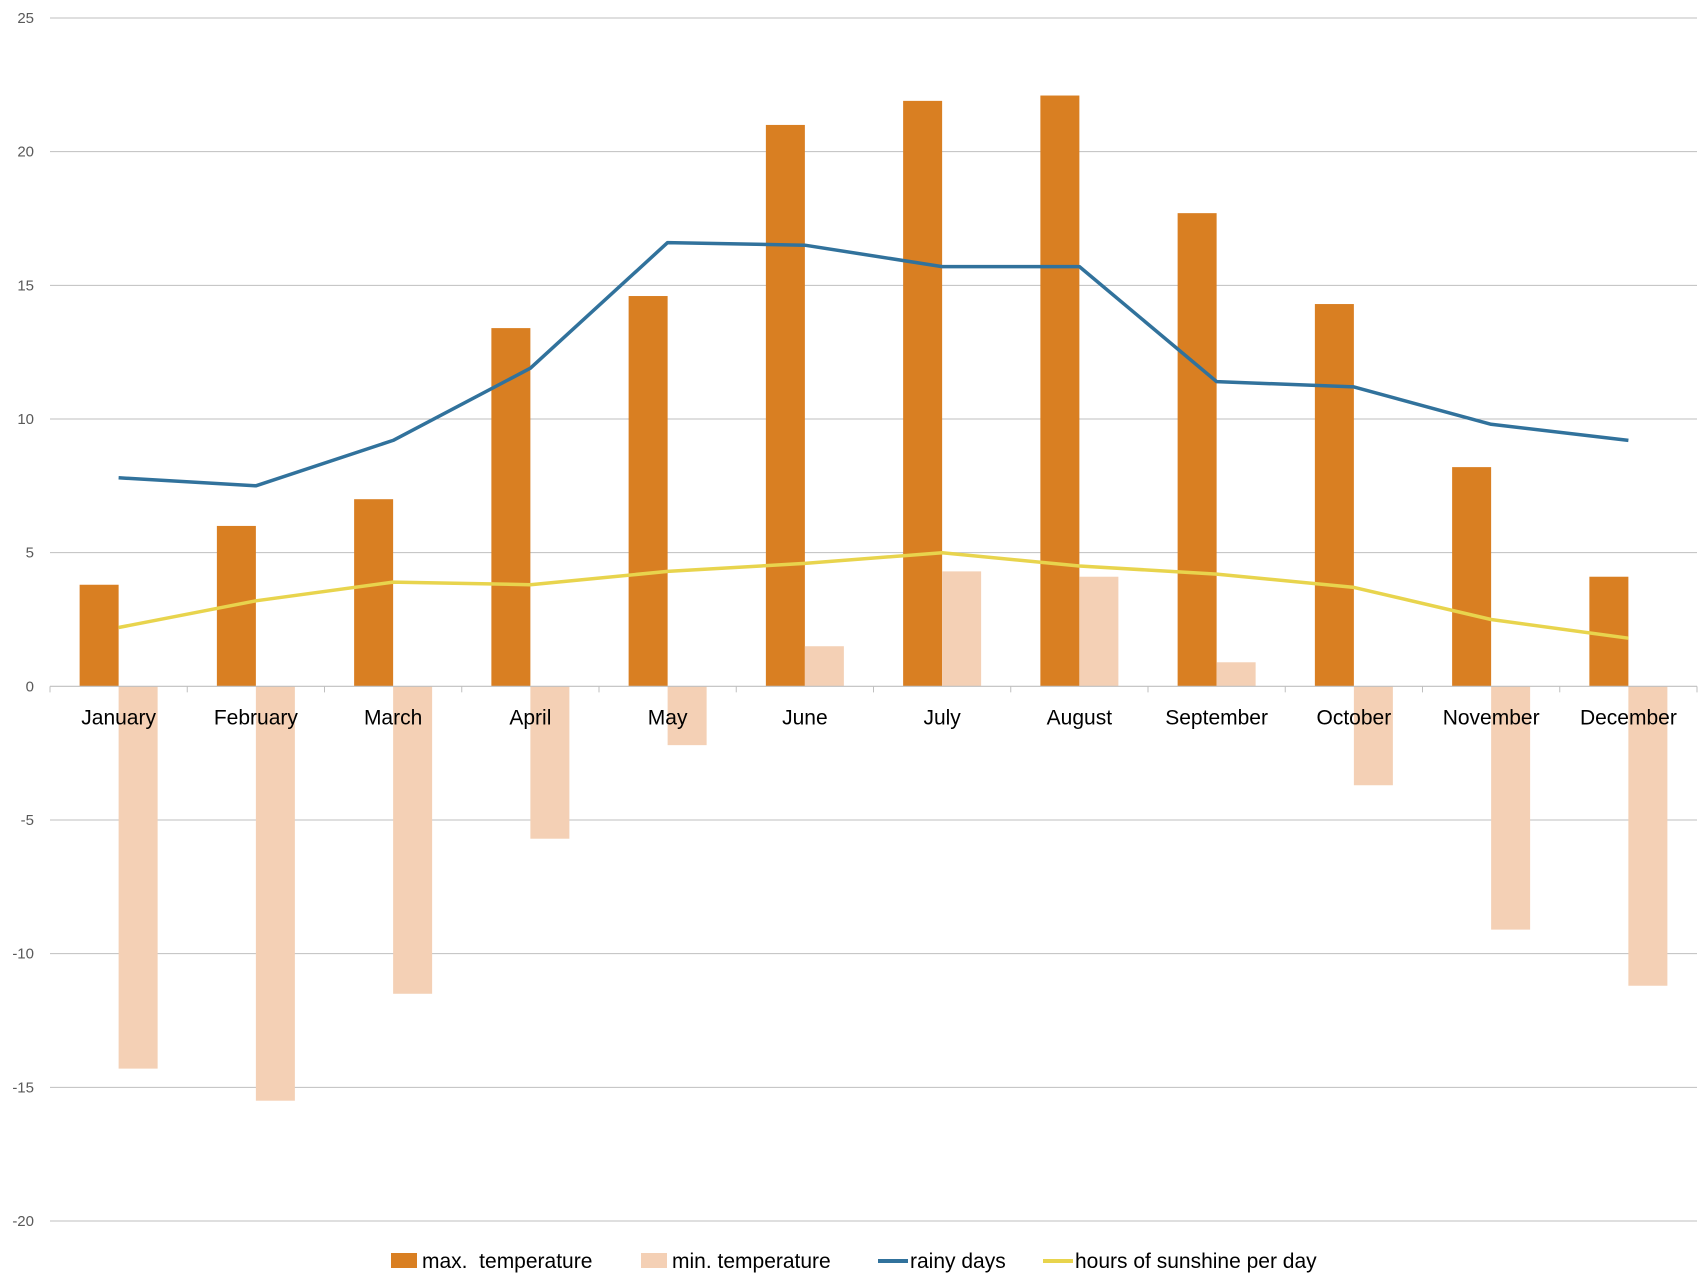  Describe the element at coordinates (824, 666) in the screenshot. I see `bar-min-temperature-june` at that location.